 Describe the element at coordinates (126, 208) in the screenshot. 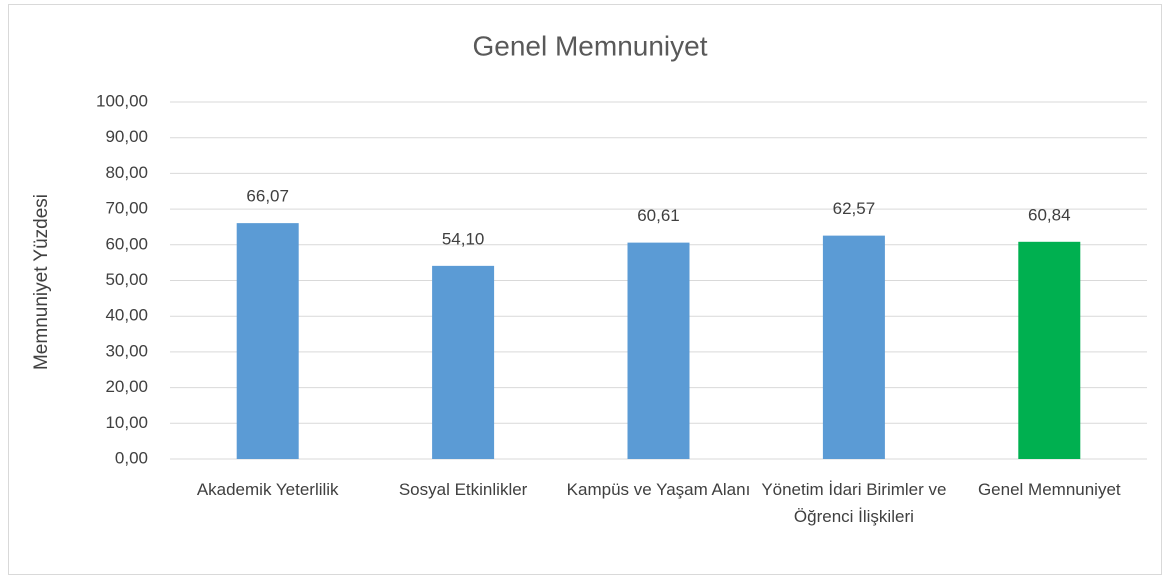

I see `y-tick-label: 70,00` at that location.